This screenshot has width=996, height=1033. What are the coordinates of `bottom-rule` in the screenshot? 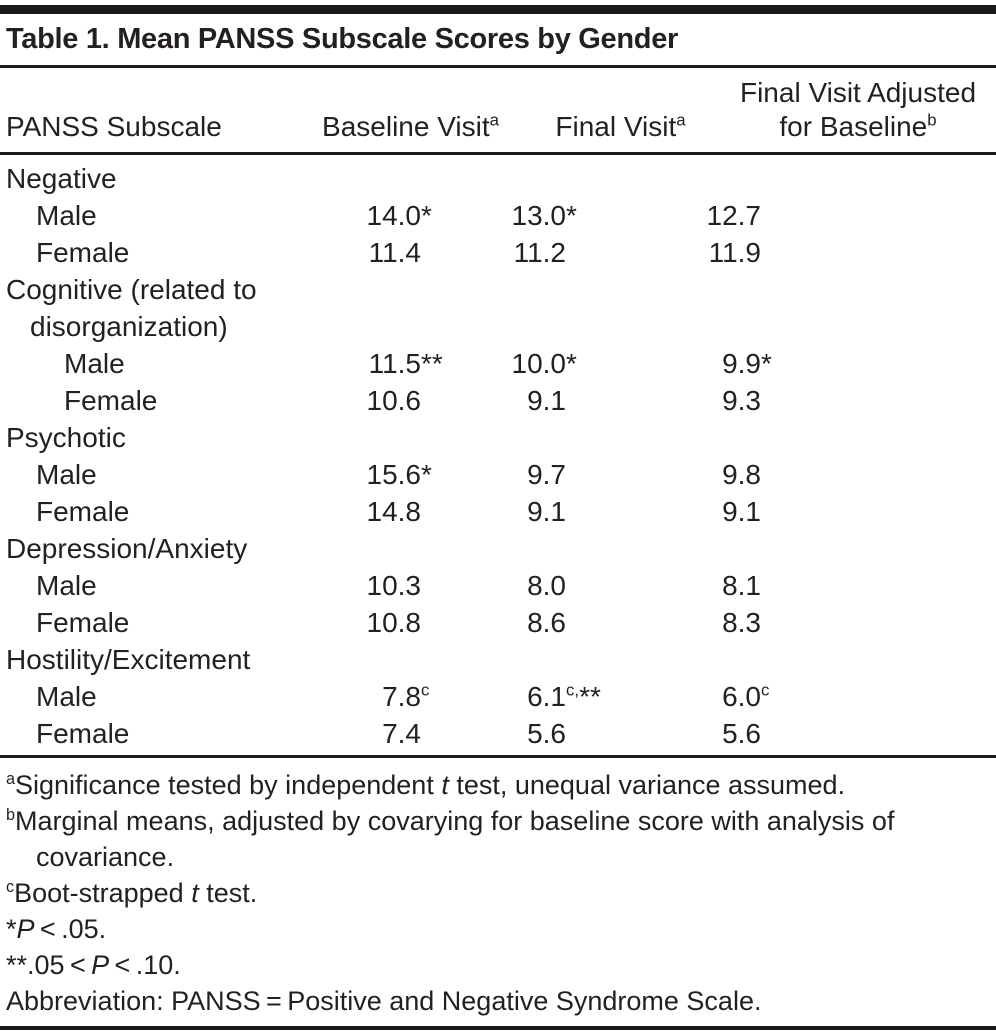 It's located at (498, 1028).